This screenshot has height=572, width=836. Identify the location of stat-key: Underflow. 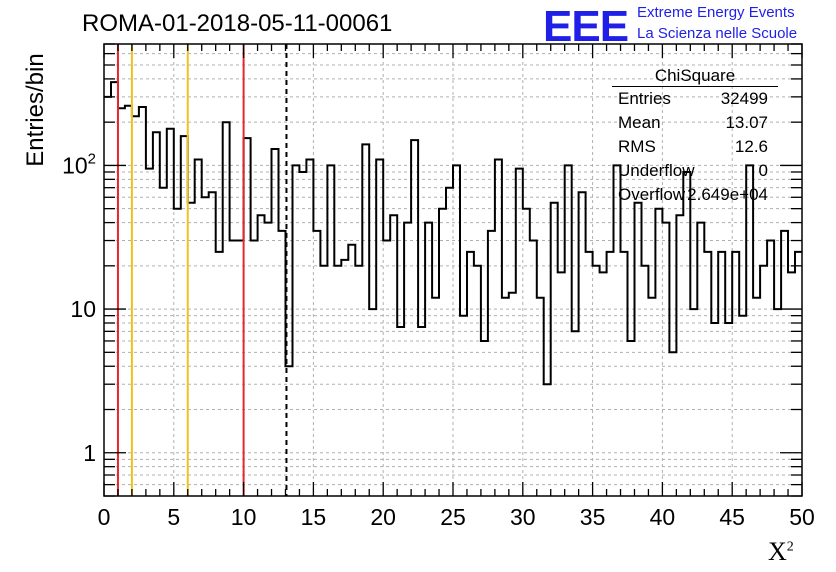
(656, 170).